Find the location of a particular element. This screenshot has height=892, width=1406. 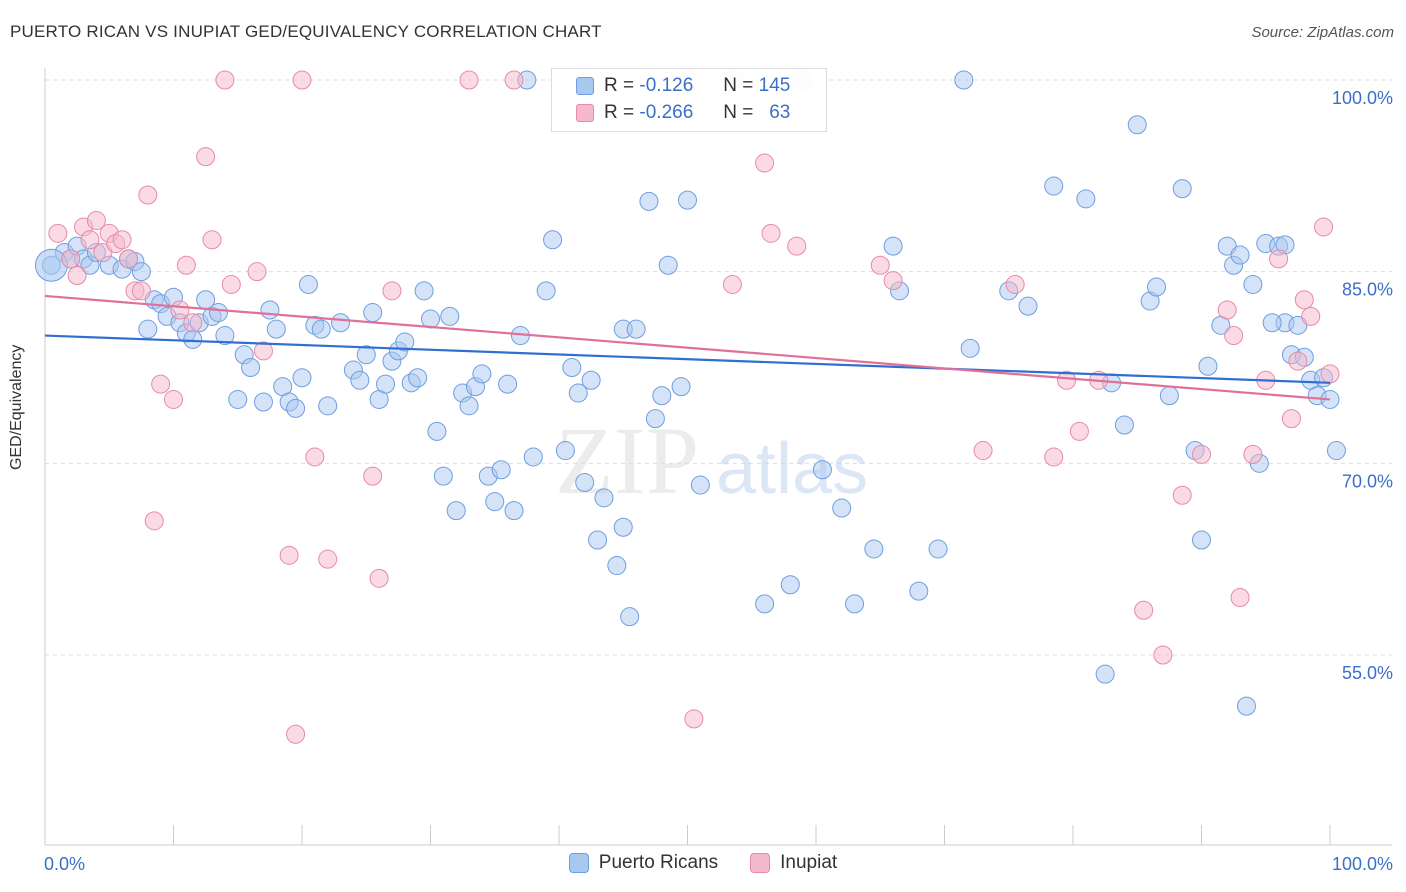

x-tick-label-max: 100.0% is located at coordinates (1362, 864).